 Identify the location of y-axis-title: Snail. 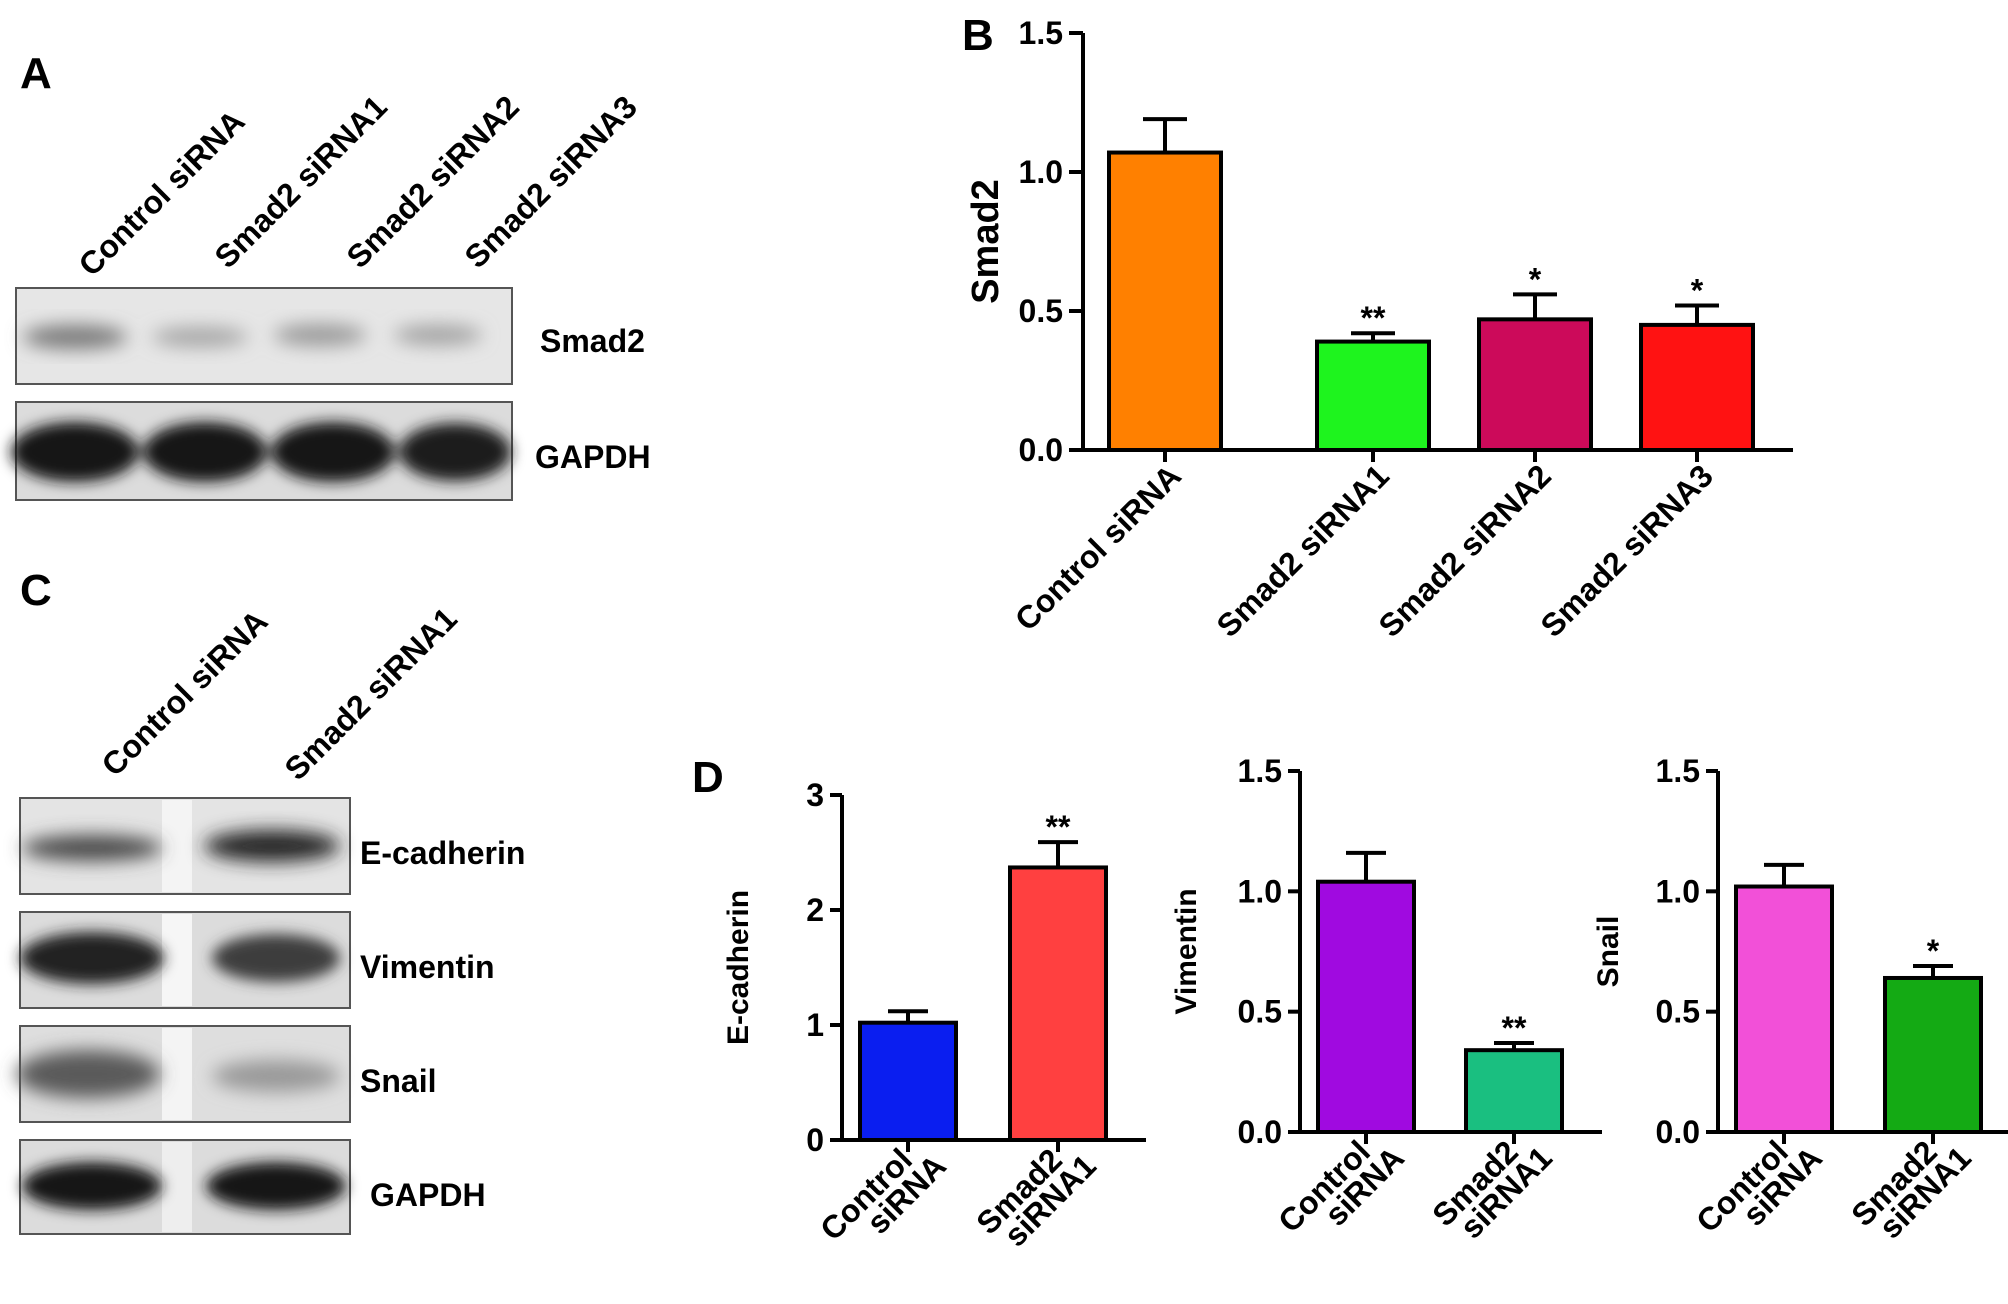
(1608, 952).